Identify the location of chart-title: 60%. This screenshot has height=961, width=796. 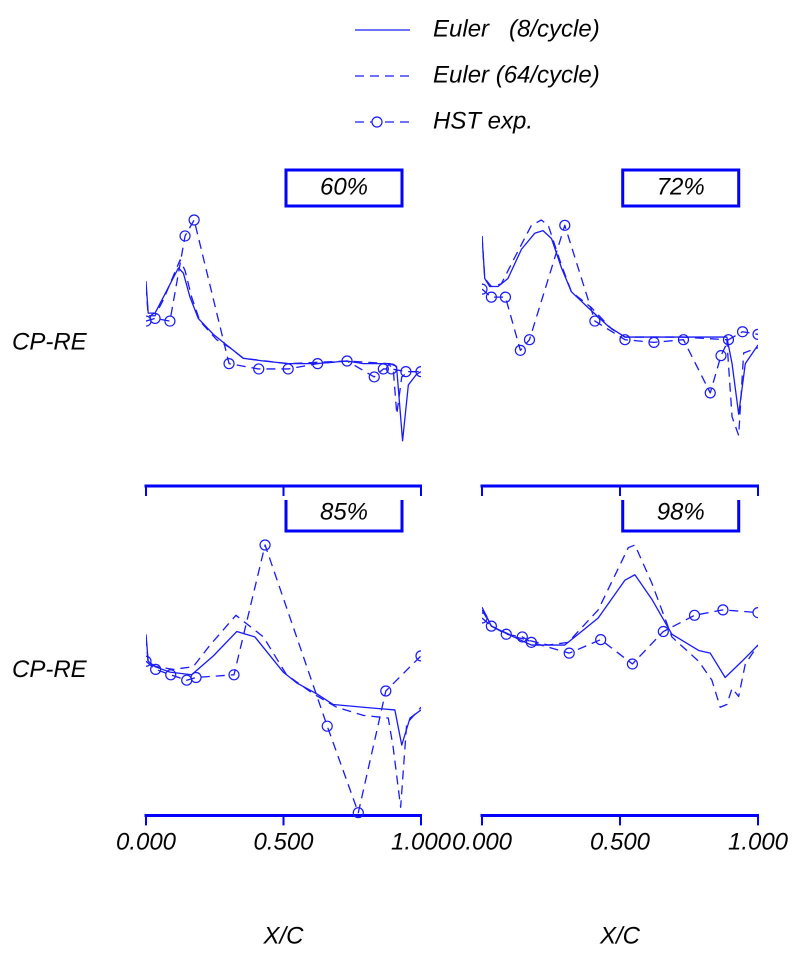
(344, 187).